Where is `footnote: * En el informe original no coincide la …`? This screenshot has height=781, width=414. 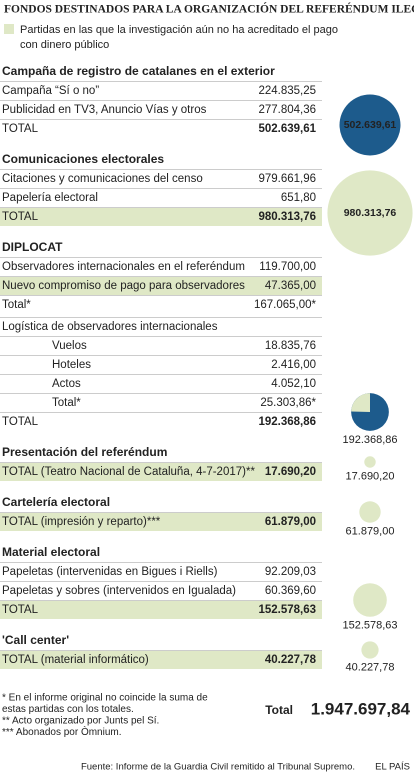
footnote: * En el informe original no coincide la … is located at coordinates (105, 698).